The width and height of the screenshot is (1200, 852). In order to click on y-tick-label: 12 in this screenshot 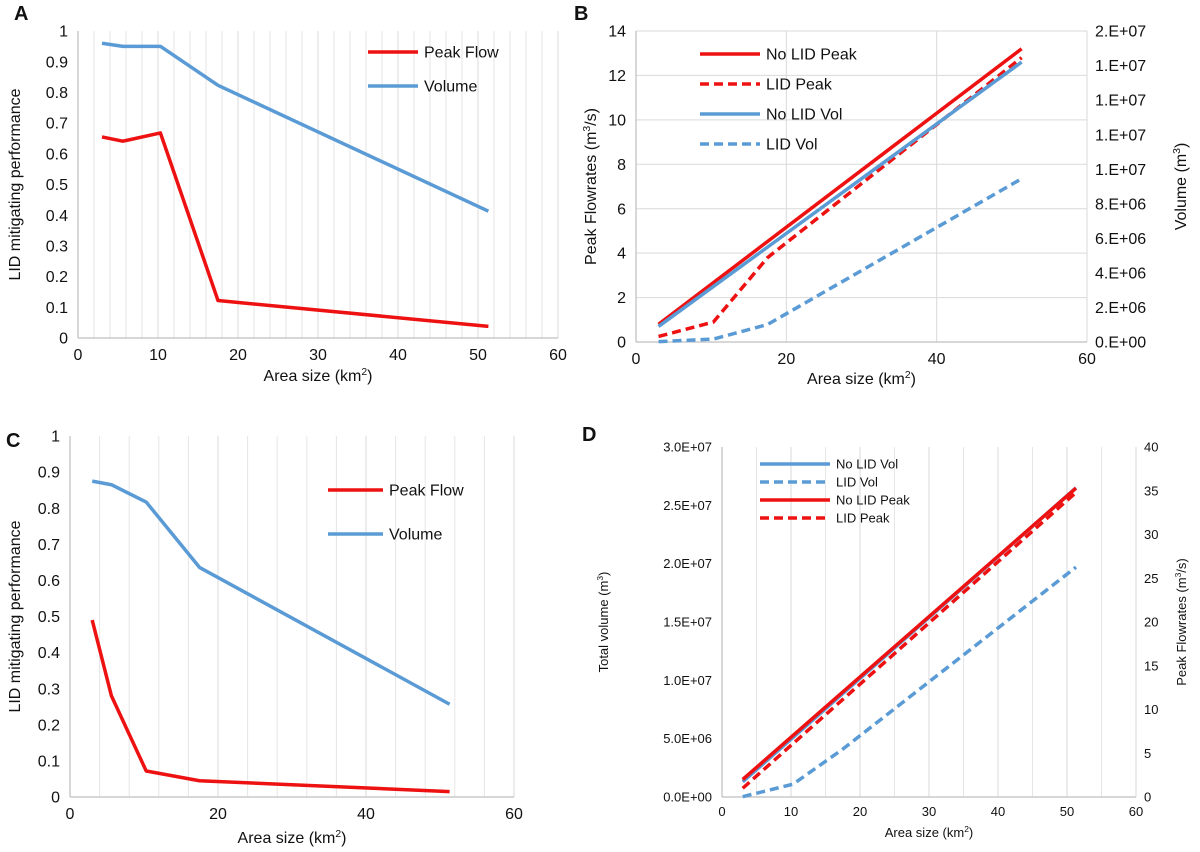, I will do `click(617, 76)`.